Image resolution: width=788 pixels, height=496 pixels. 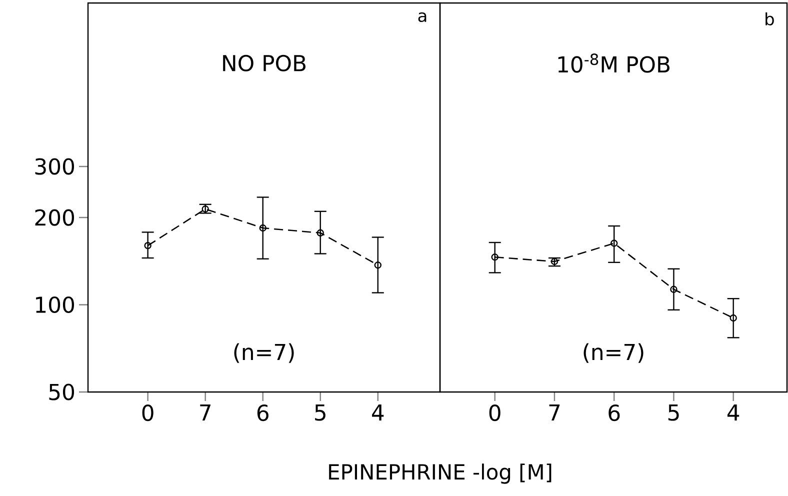 I want to click on y-tick-label: 50, so click(x=61, y=392).